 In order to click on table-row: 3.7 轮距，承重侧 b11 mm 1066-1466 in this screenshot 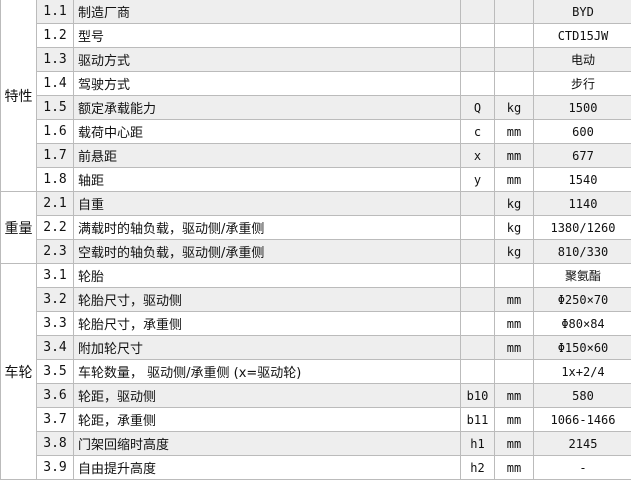, I will do `click(316, 419)`.